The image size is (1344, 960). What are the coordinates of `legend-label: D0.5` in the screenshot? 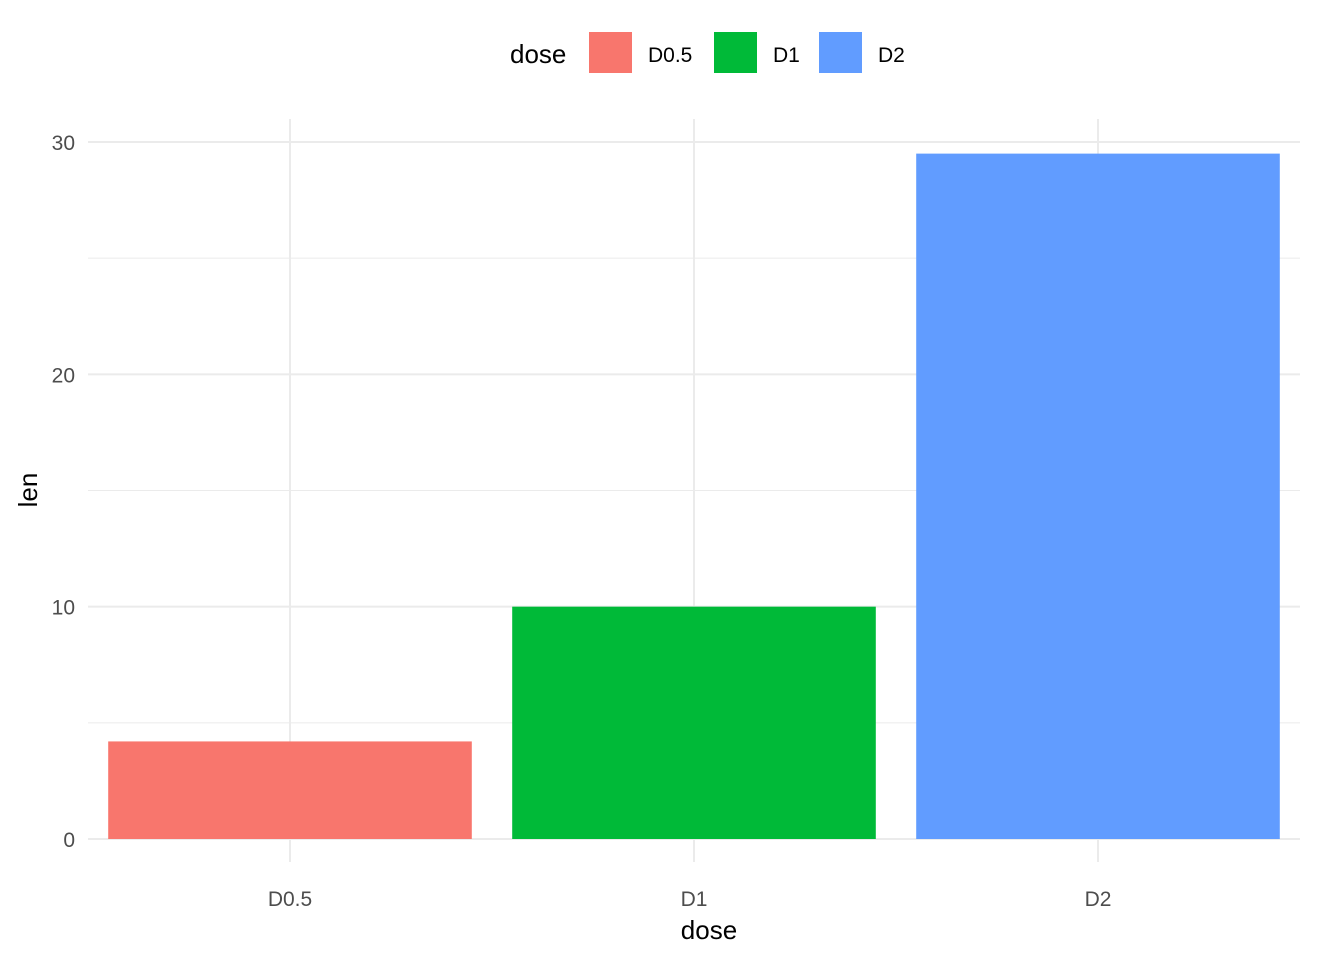 It's located at (670, 55).